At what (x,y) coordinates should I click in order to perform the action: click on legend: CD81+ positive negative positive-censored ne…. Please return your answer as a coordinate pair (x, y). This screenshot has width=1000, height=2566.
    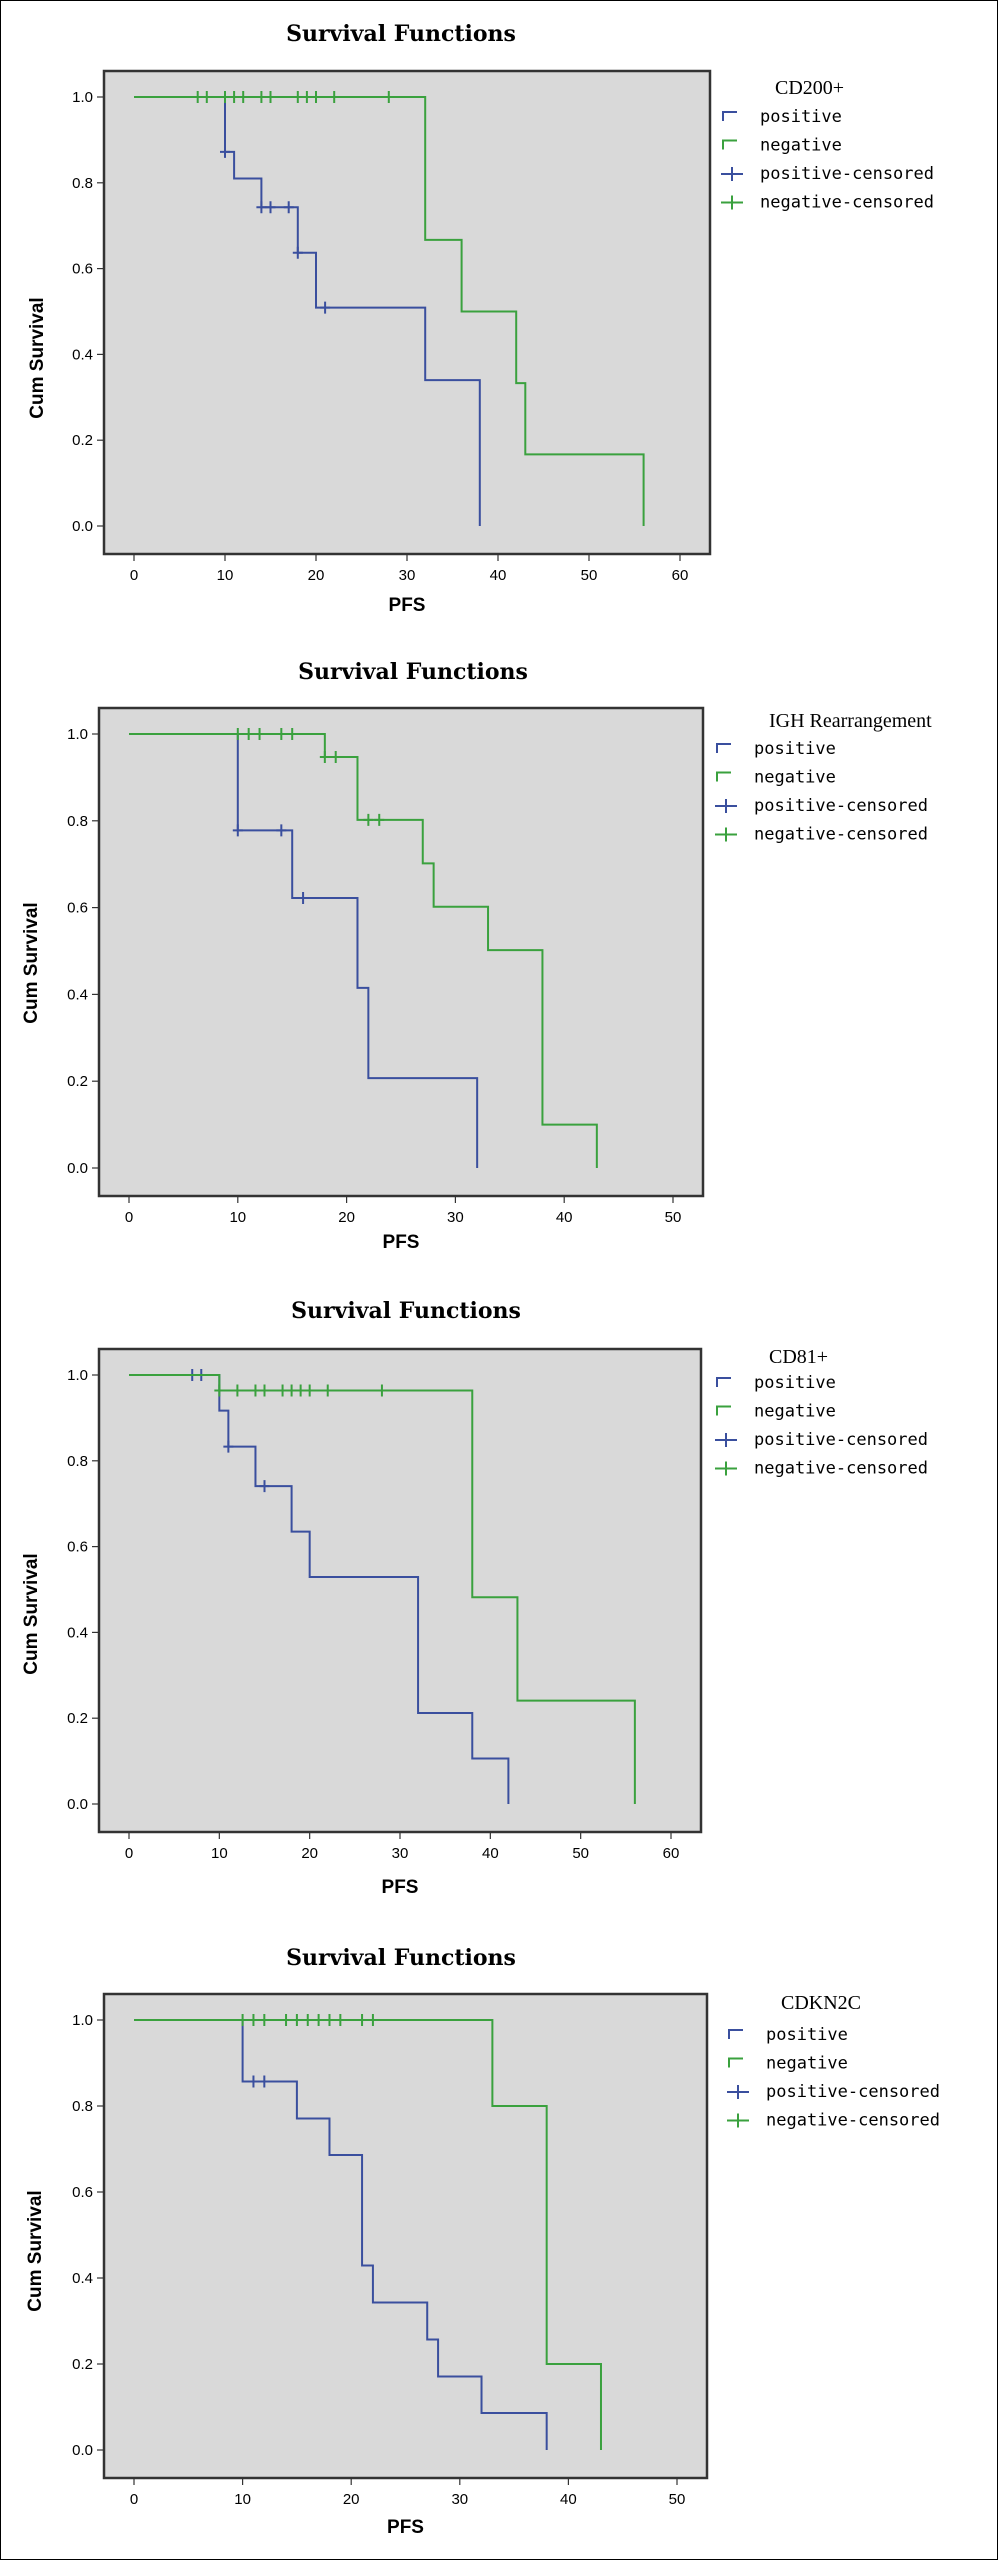
    Looking at the image, I should click on (821, 1412).